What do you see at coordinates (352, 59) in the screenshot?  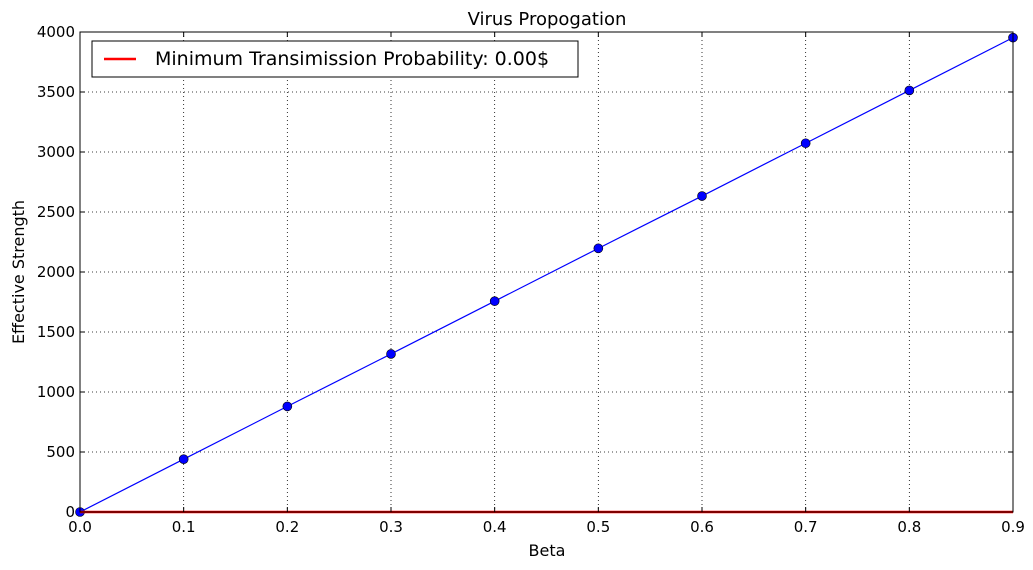 I see `legend-label-min-probability: Minimum Transimission Probability: 0.00$` at bounding box center [352, 59].